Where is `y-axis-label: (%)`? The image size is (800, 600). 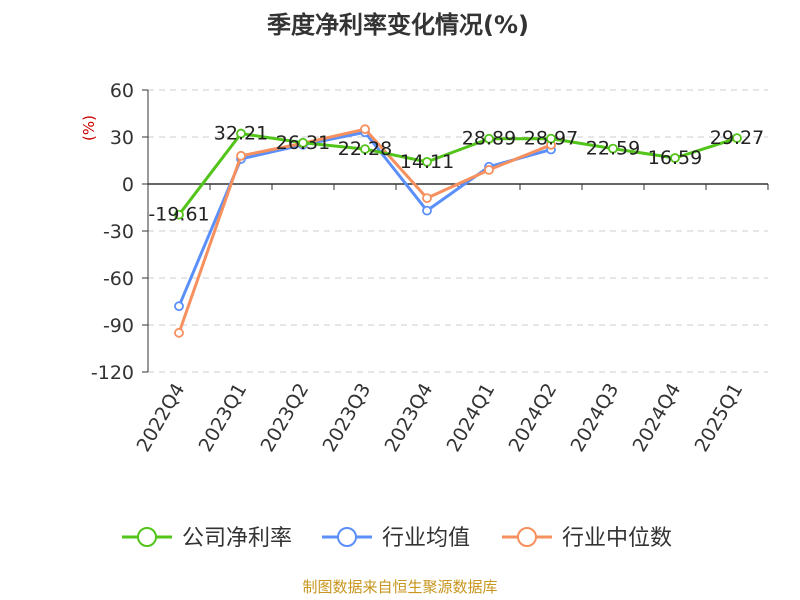 y-axis-label: (%) is located at coordinates (89, 128).